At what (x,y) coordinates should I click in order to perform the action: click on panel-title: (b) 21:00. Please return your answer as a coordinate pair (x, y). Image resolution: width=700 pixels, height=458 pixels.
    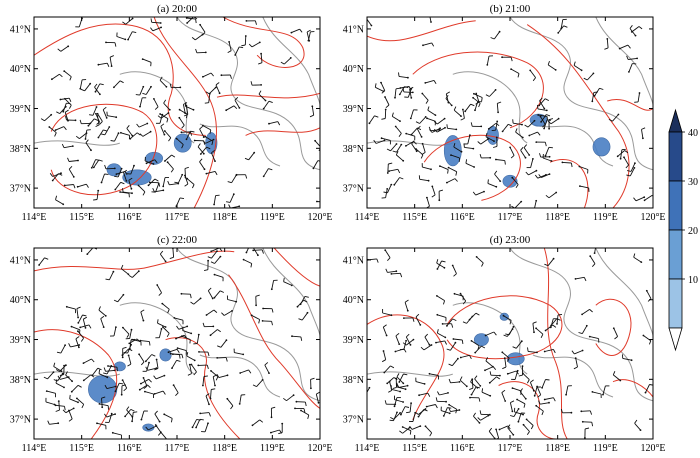
    Looking at the image, I should click on (510, 9).